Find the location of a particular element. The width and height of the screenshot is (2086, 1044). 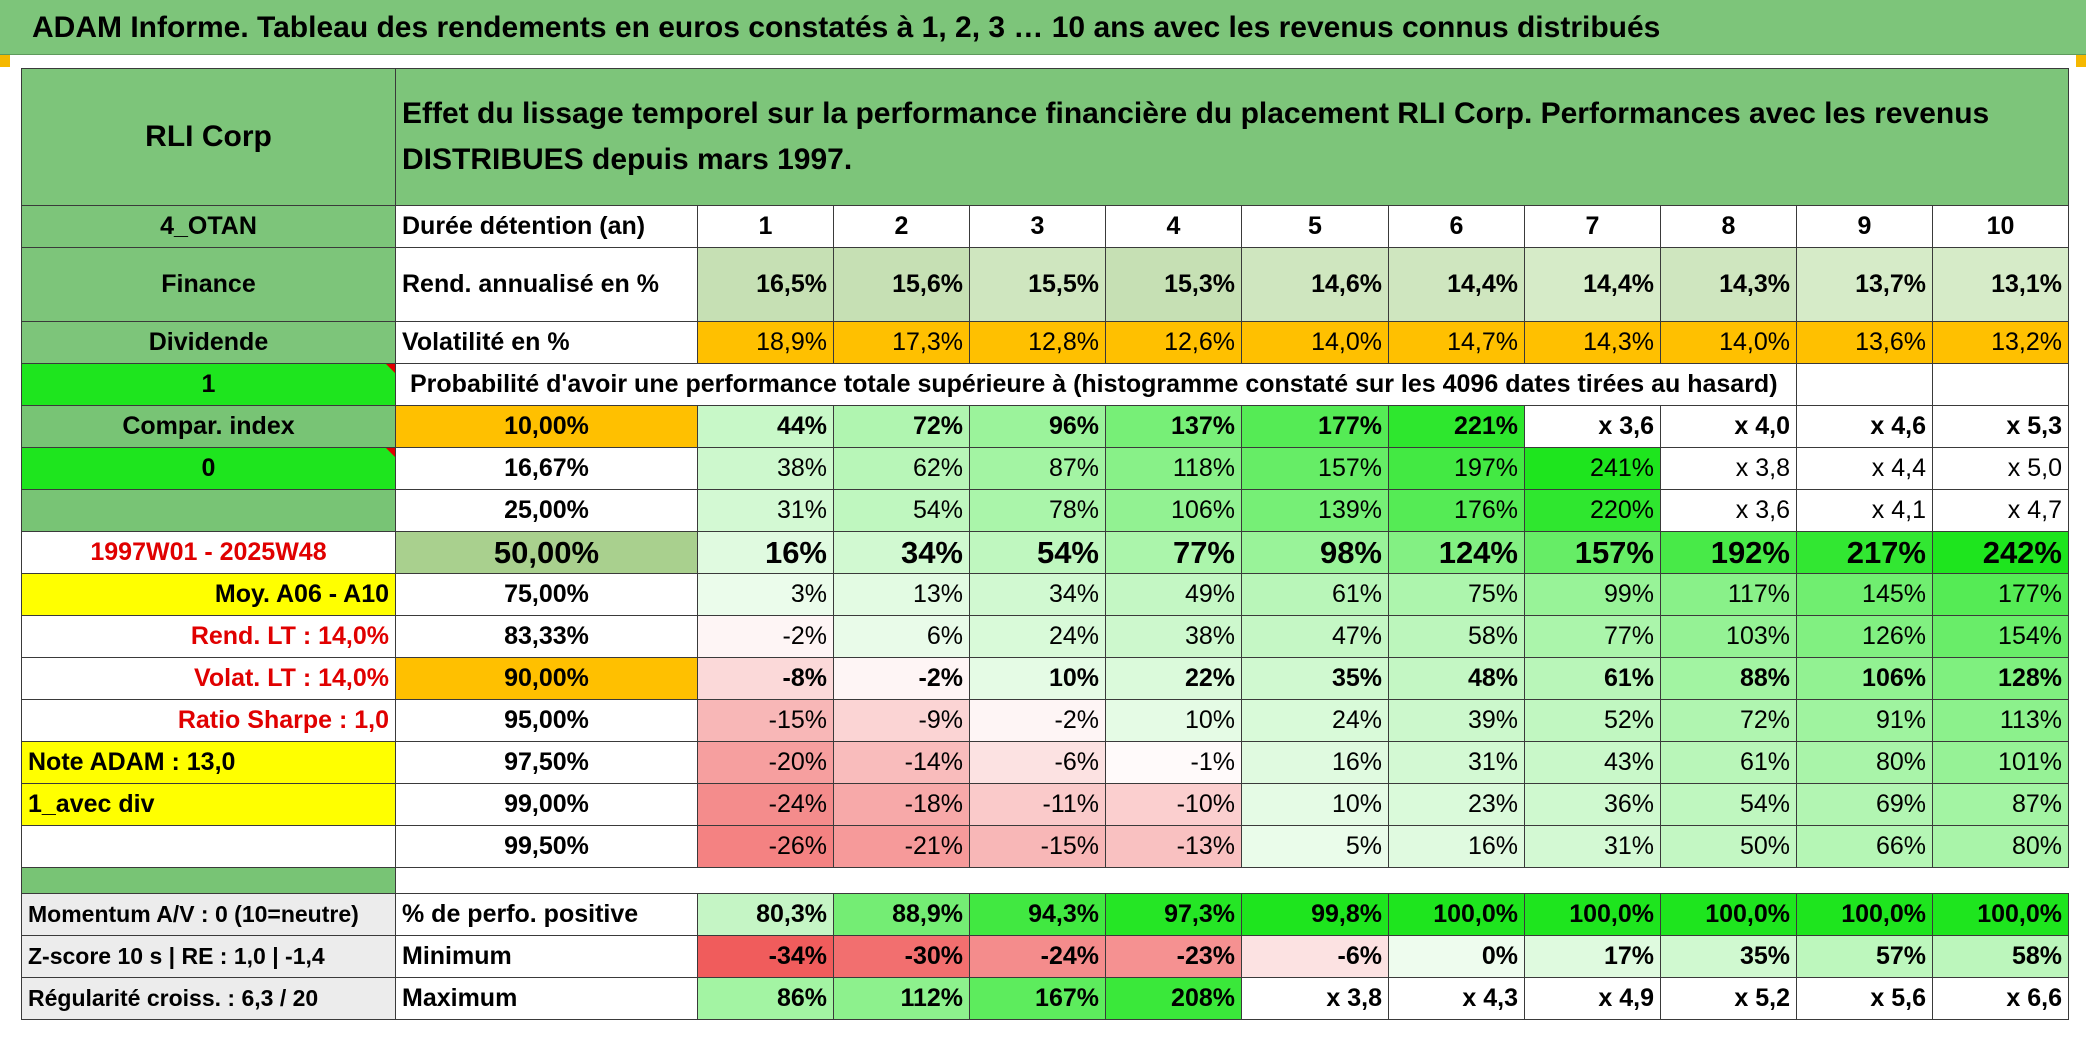

div-label: 1_avec div is located at coordinates (208, 804).